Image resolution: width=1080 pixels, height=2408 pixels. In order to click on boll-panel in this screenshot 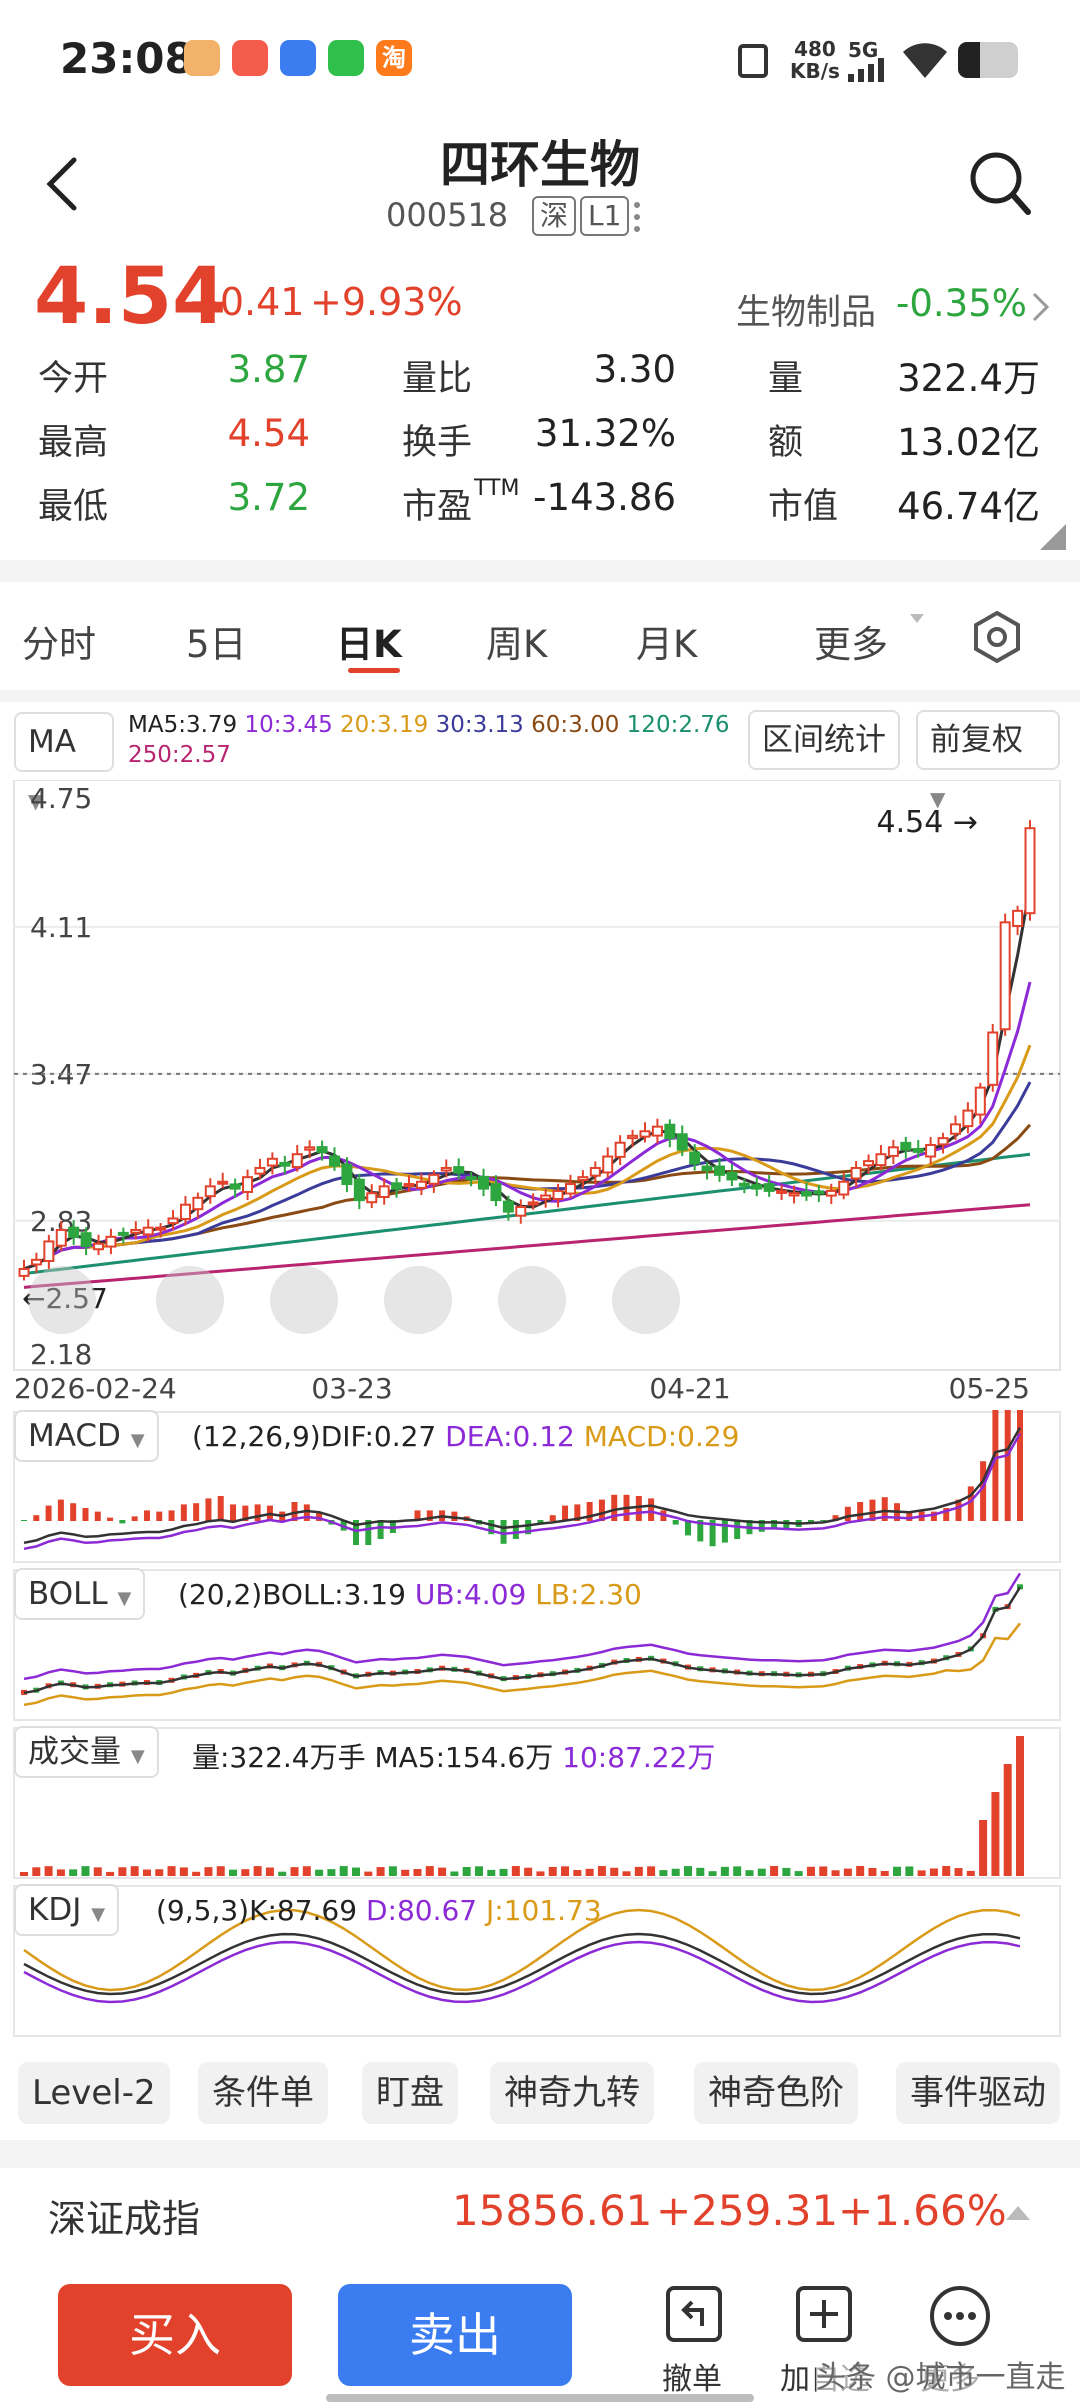, I will do `click(540, 1646)`.